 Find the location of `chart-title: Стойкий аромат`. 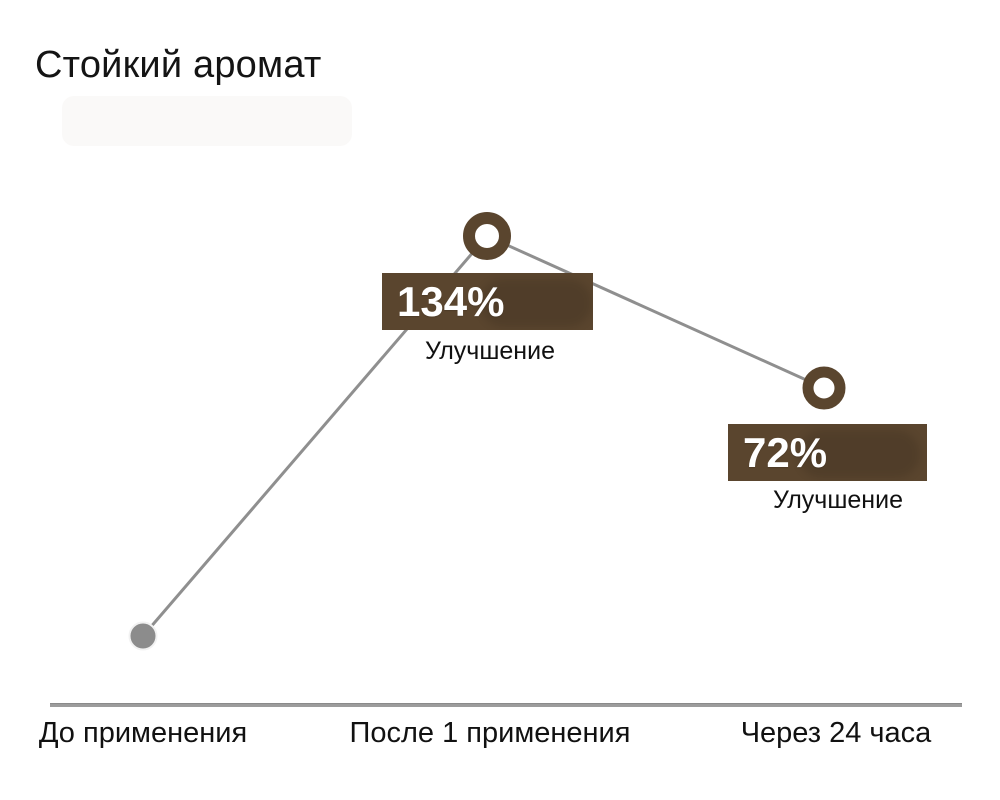

chart-title: Стойкий аромат is located at coordinates (178, 65).